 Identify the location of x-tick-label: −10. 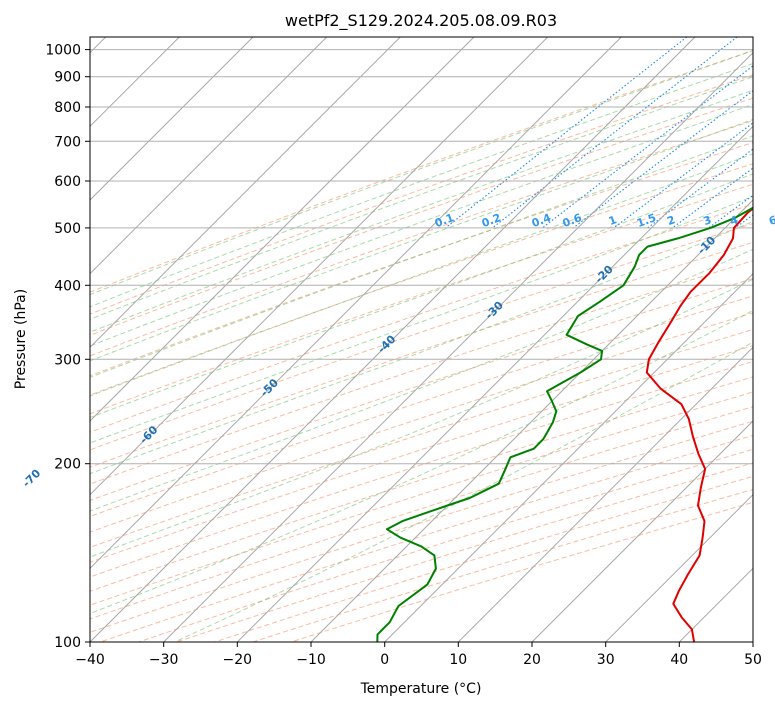
(311, 660).